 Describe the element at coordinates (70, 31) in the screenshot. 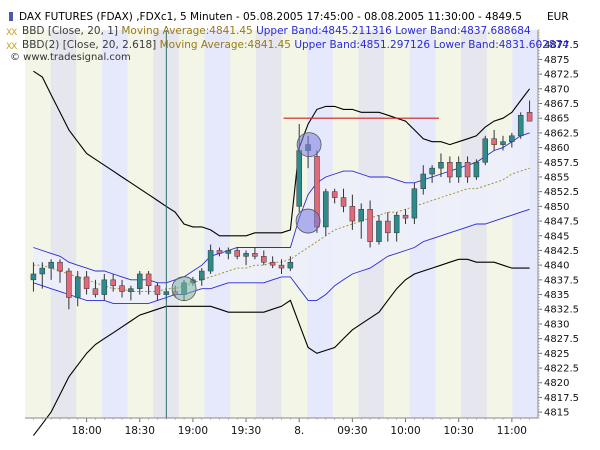

I see `bbd-prefix: BBD [Close, 20, 1]` at that location.